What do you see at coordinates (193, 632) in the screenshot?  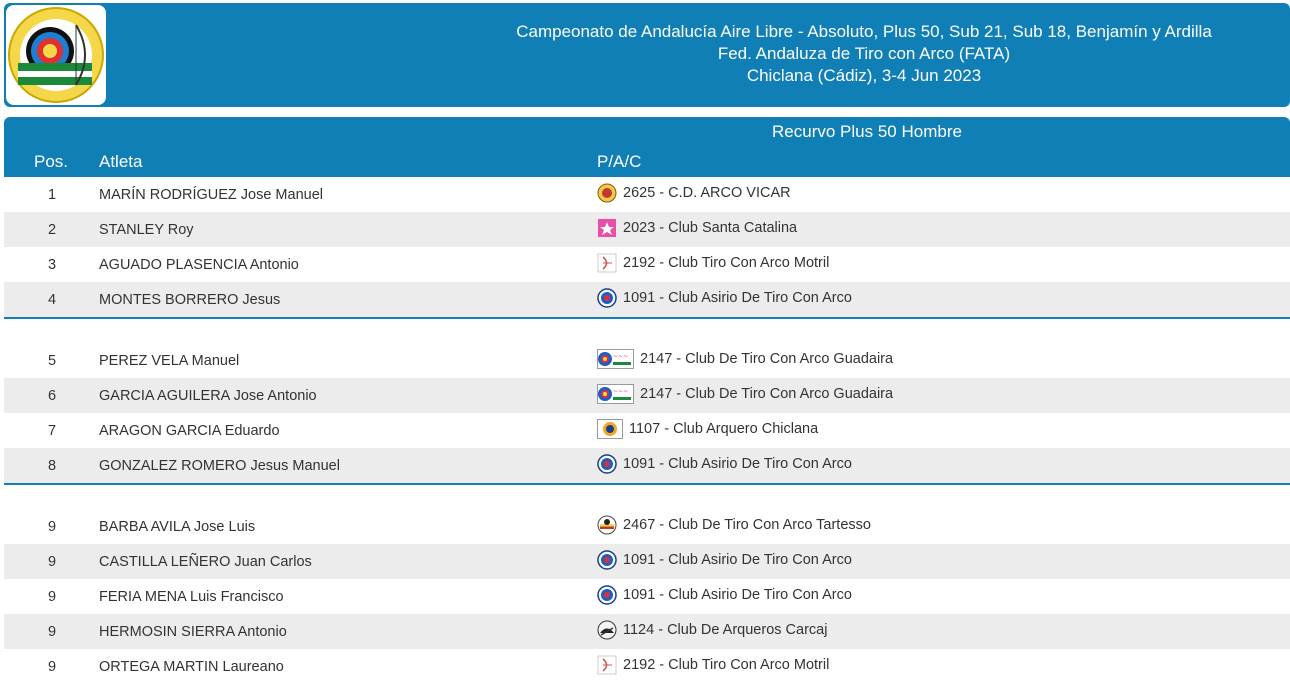 I see `athlete-name: HERMOSIN SIERRA Antonio` at bounding box center [193, 632].